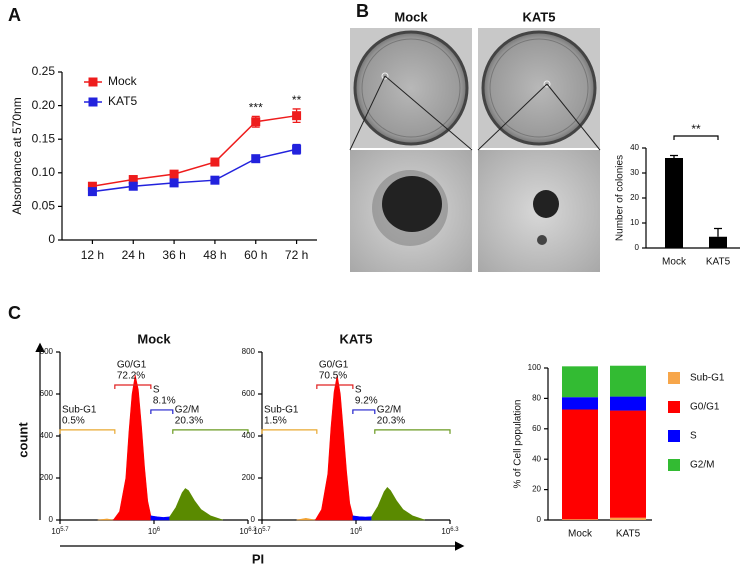  What do you see at coordinates (194, 170) in the screenshot?
I see `series-line` at bounding box center [194, 170].